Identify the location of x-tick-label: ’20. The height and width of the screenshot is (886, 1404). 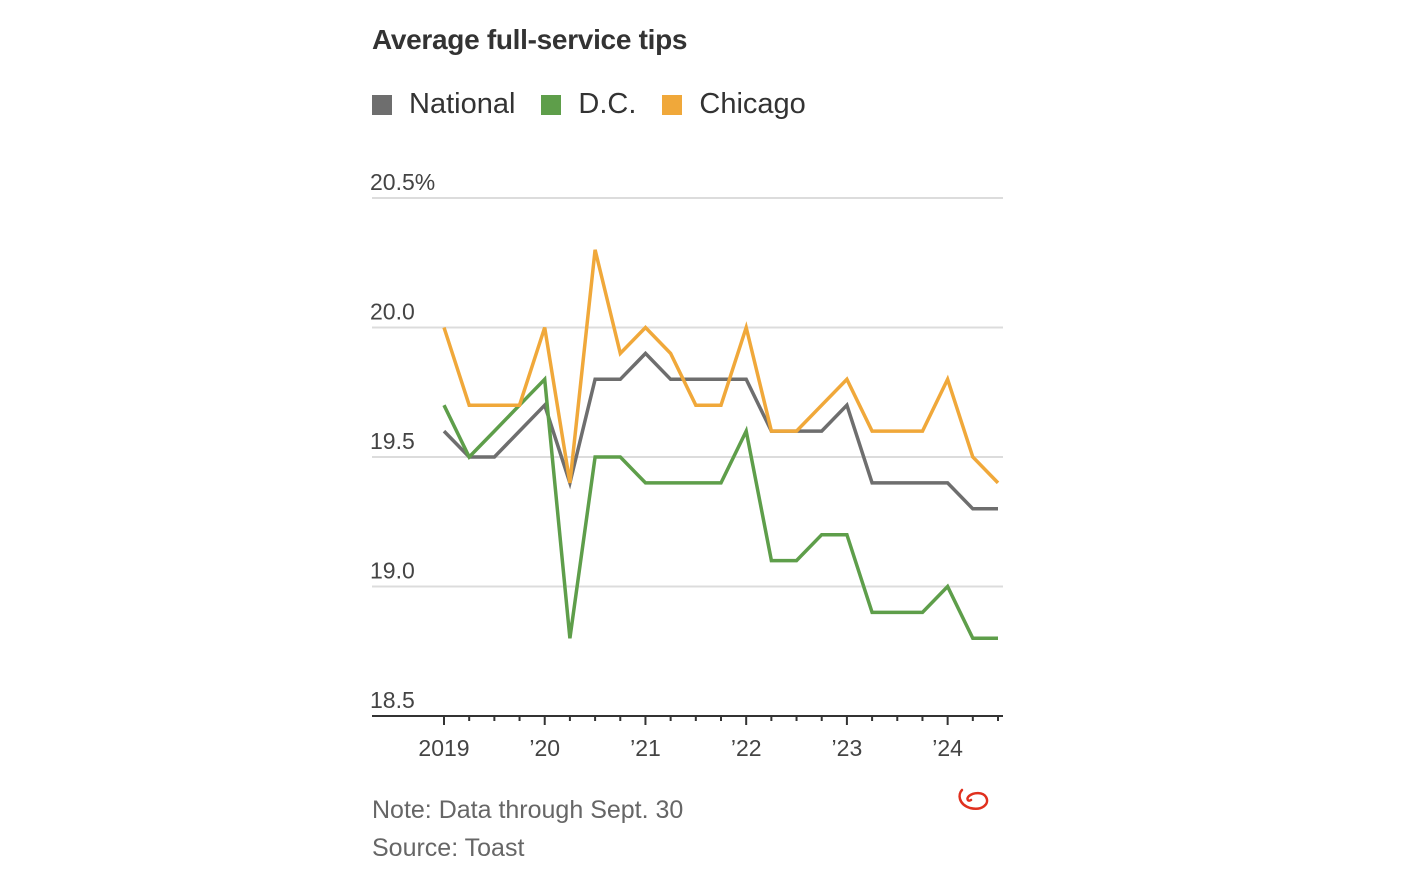
(544, 748).